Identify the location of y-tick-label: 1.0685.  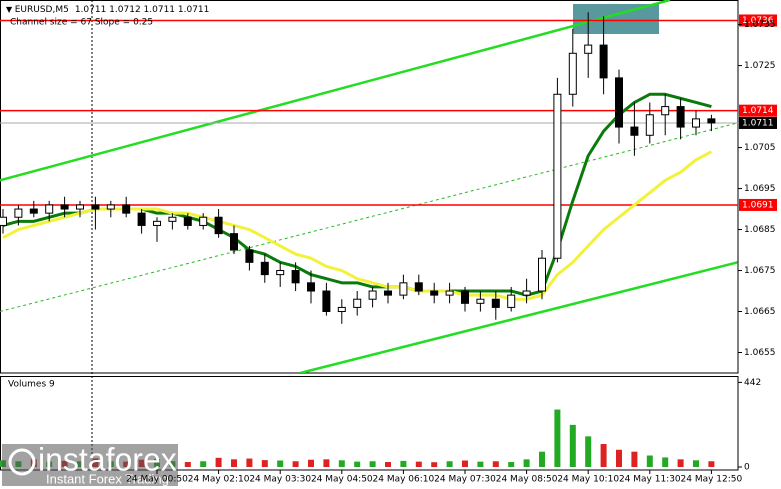
(760, 230).